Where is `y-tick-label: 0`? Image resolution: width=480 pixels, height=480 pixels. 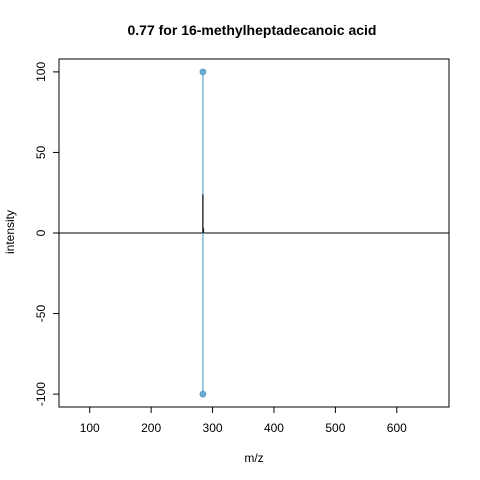 y-tick-label: 0 is located at coordinates (41, 232).